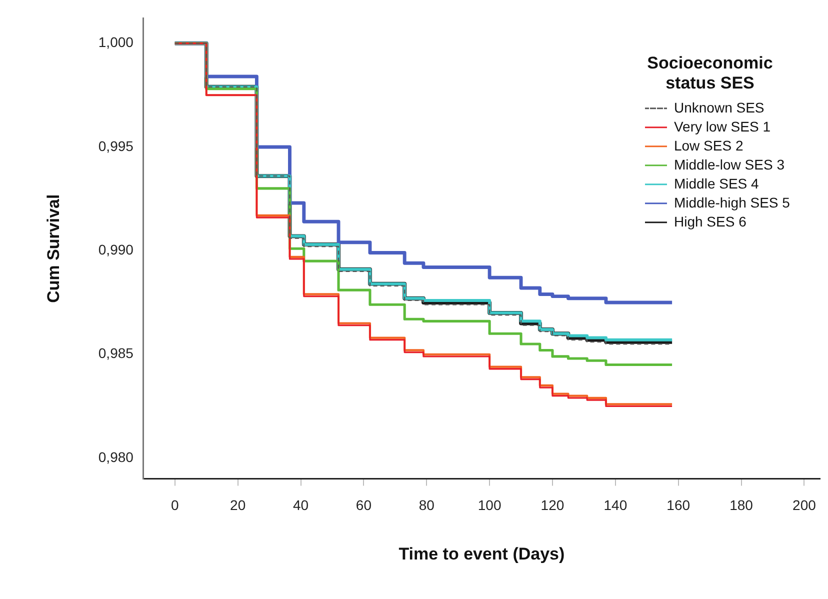 Image resolution: width=828 pixels, height=599 pixels. What do you see at coordinates (364, 505) in the screenshot?
I see `x-tick-label: 60` at bounding box center [364, 505].